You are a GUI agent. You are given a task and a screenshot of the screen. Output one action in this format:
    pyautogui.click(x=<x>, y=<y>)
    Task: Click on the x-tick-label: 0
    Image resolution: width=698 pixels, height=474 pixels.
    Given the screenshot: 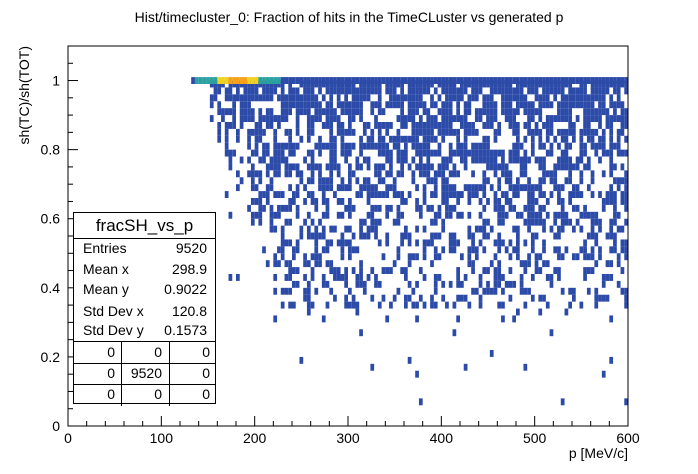 What is the action you would take?
    pyautogui.click(x=68, y=438)
    